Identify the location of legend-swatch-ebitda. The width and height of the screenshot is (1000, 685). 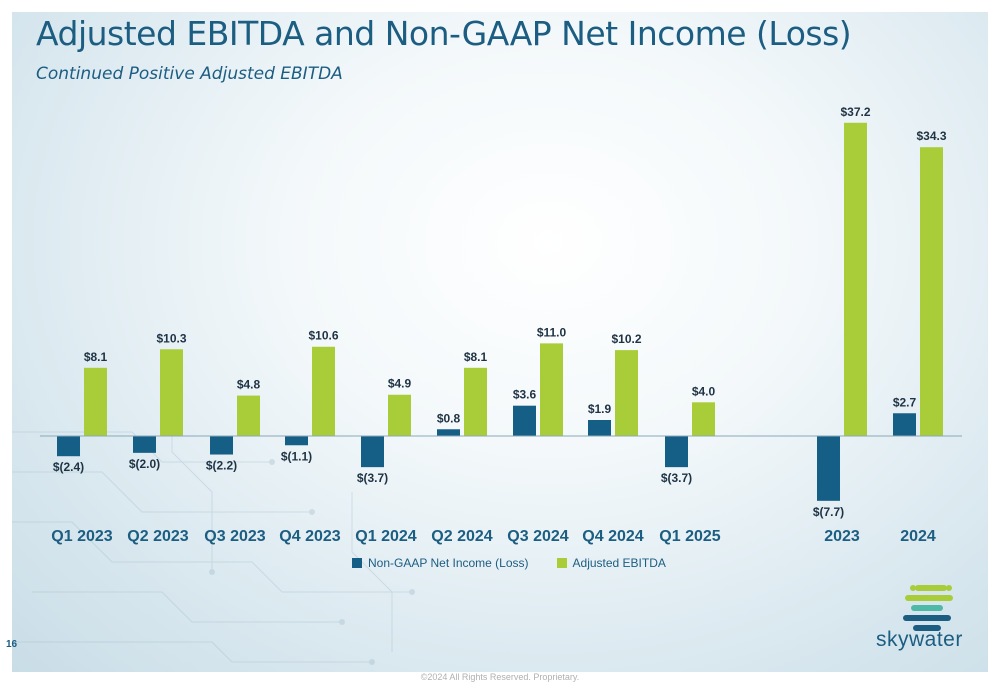
(561, 563).